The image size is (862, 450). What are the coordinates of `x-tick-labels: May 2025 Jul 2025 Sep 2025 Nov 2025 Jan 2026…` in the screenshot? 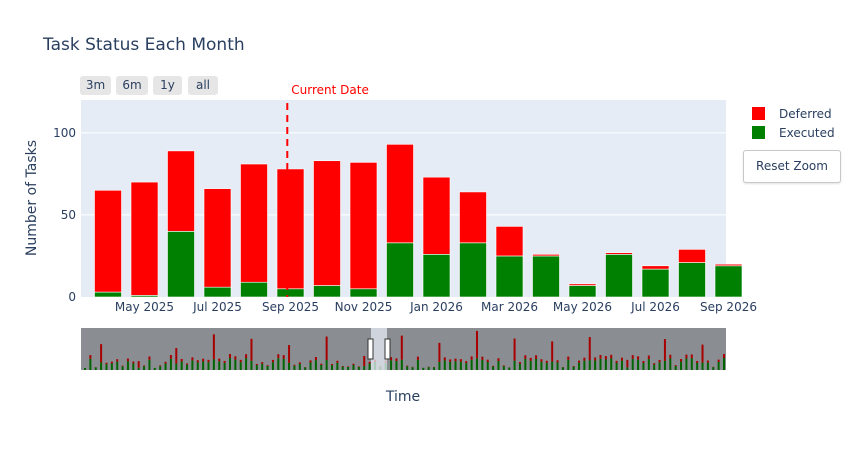 It's located at (436, 307).